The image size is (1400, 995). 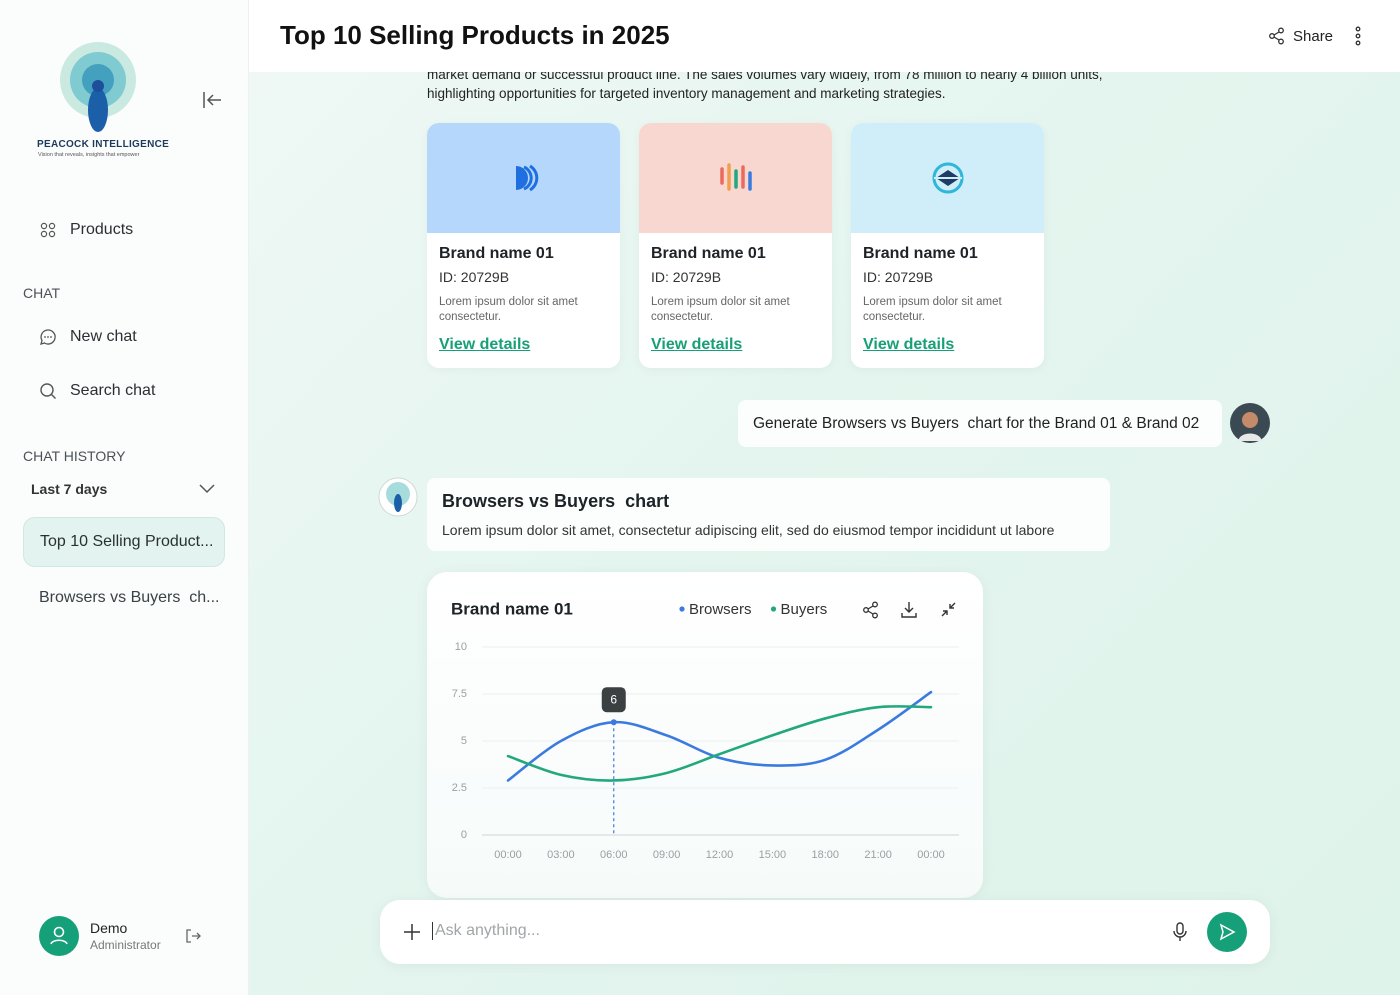 I want to click on user-avatar, so click(x=59, y=936).